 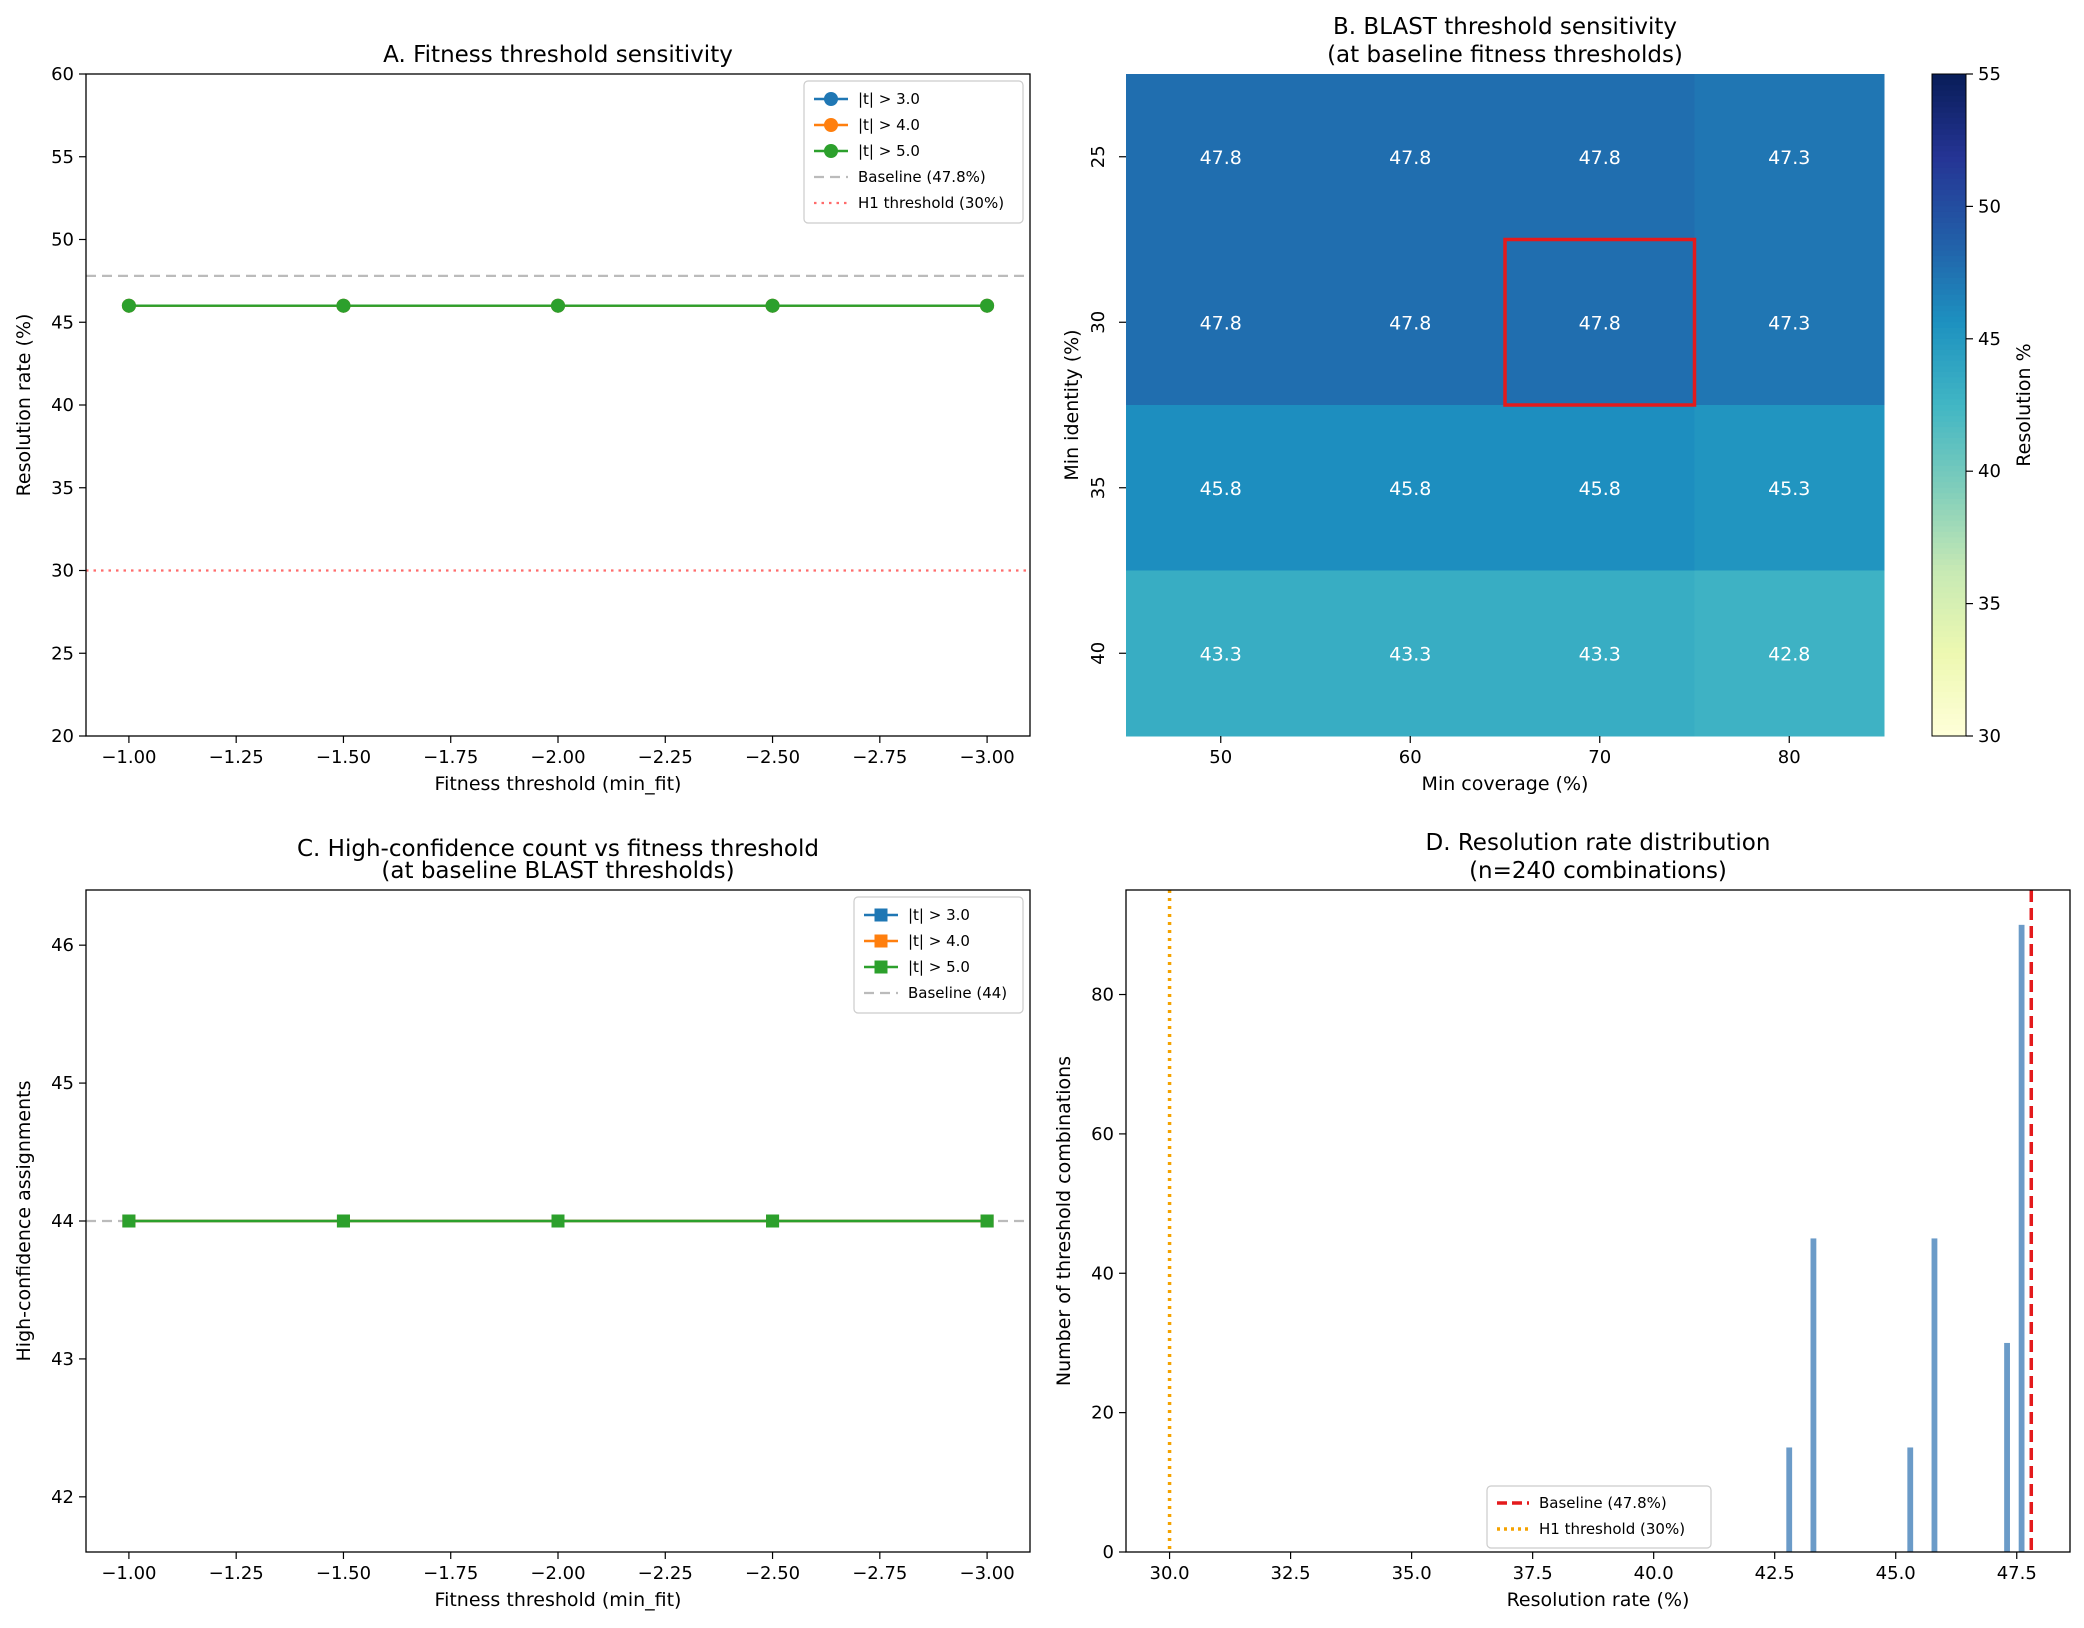 I want to click on panel-a-x-tick-label: −1.00, so click(x=128, y=757).